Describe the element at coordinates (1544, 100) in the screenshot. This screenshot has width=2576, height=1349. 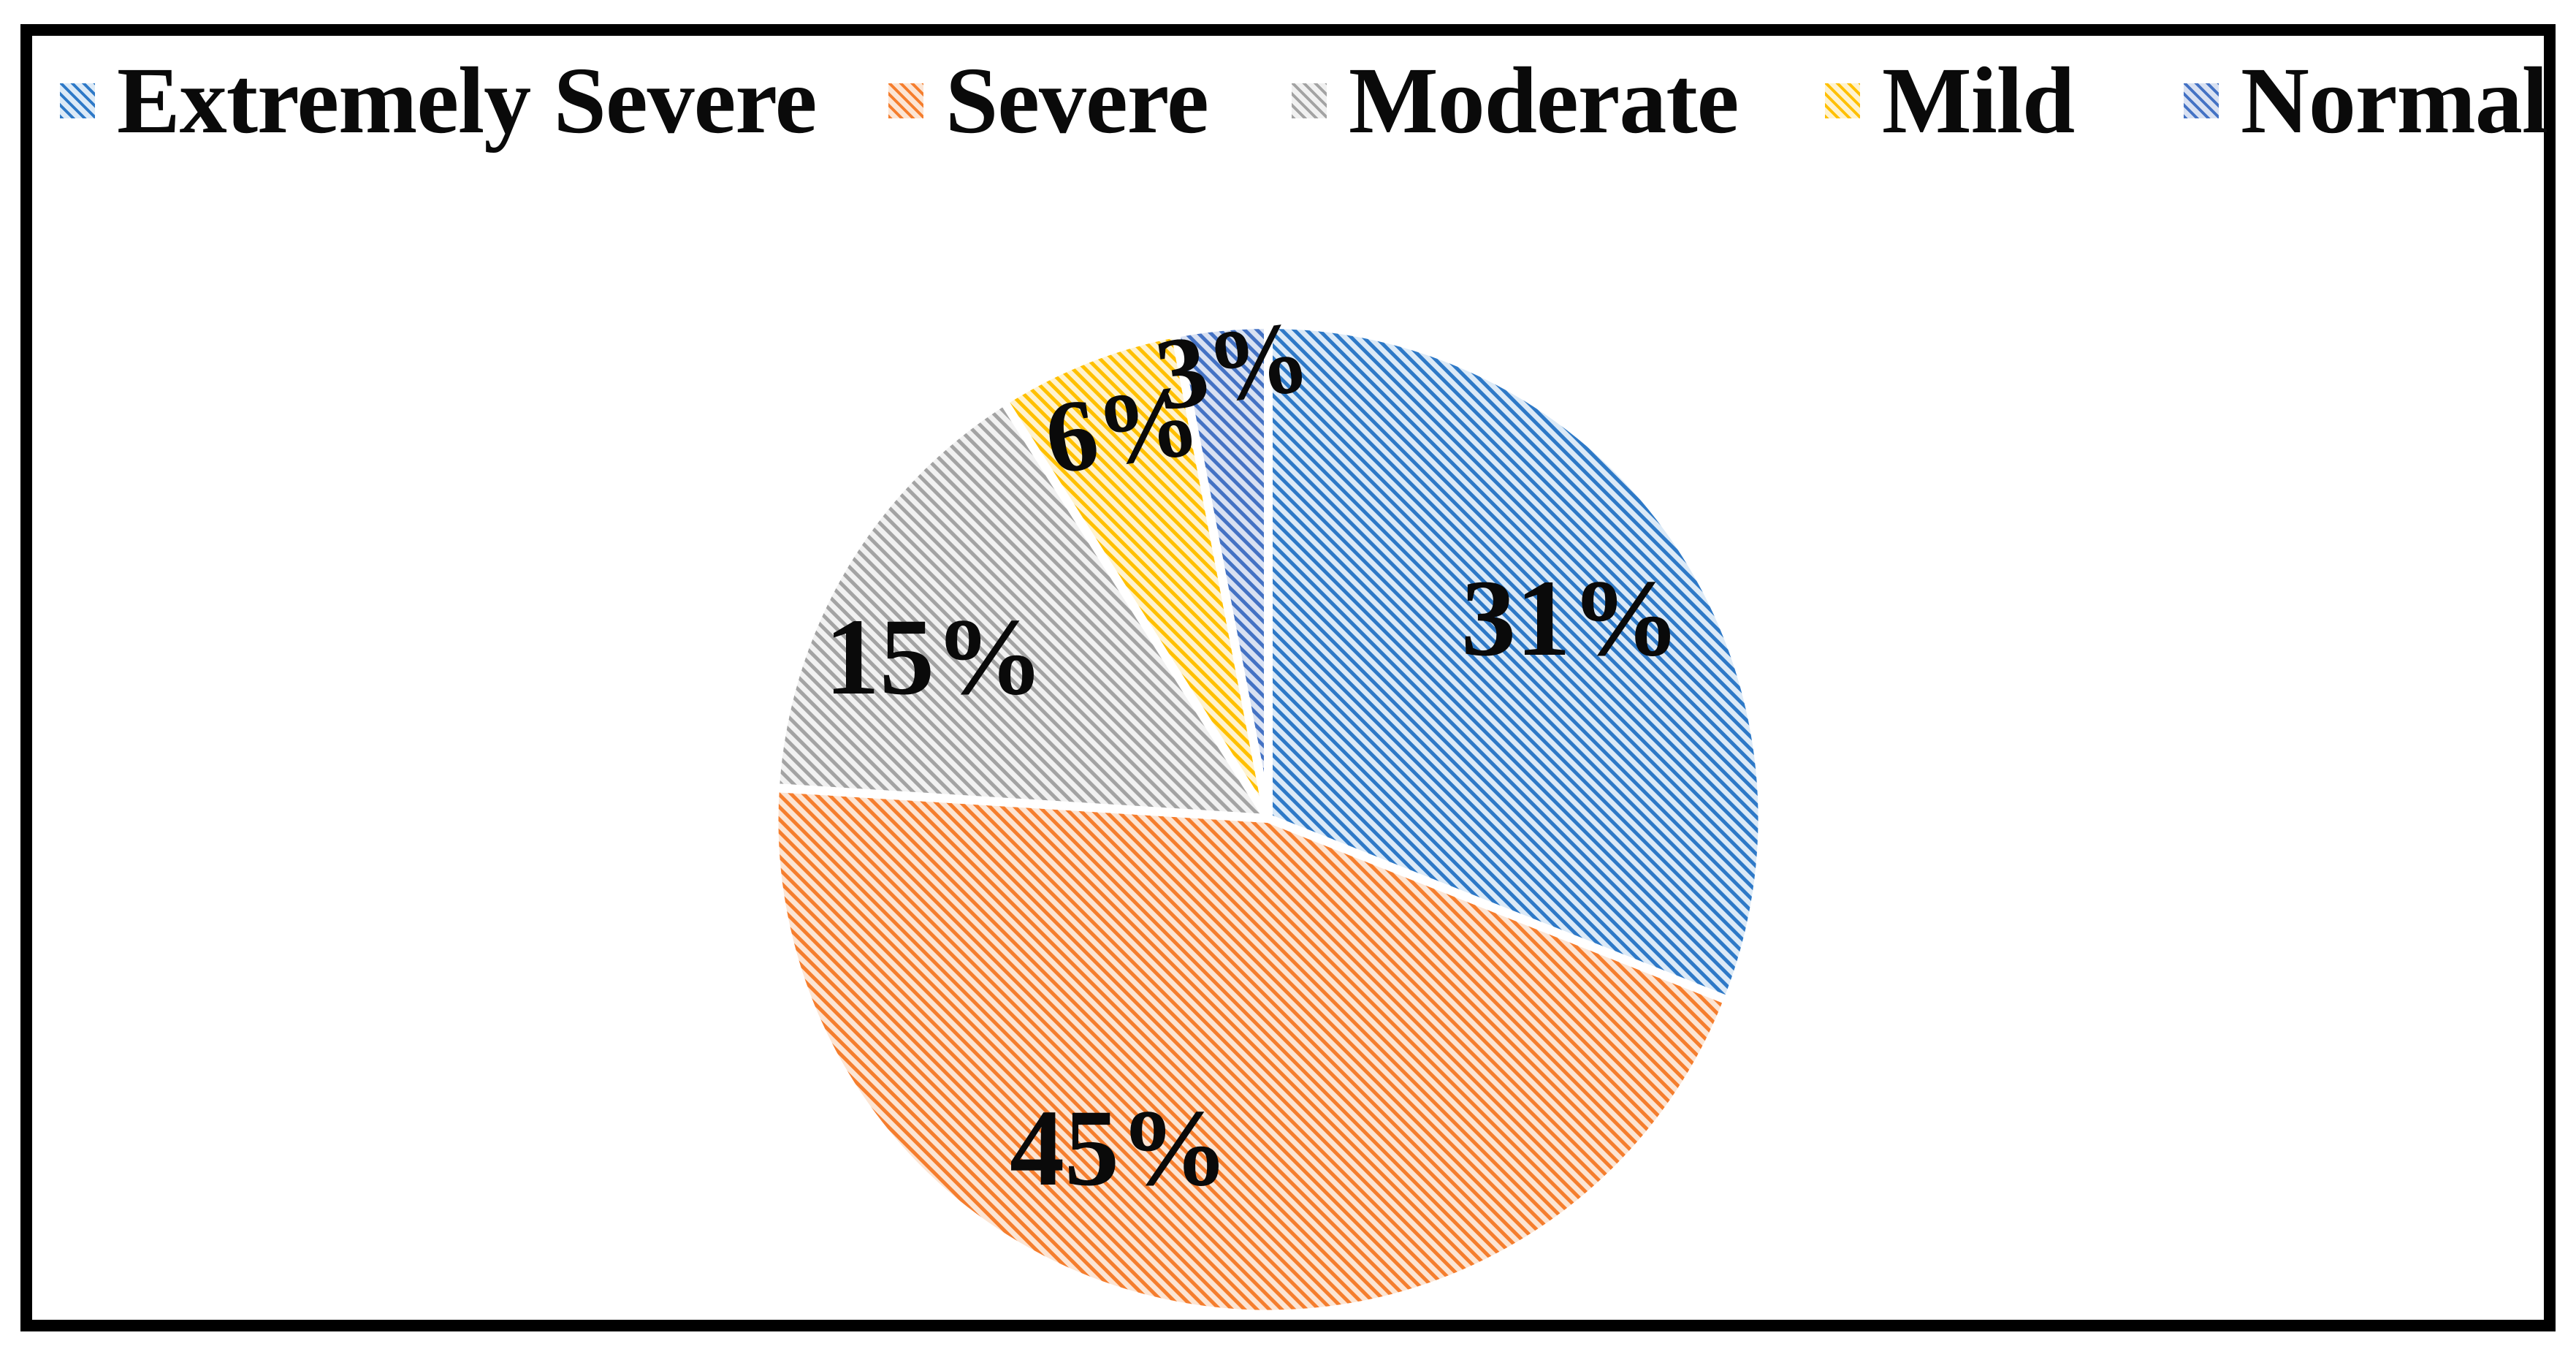
I see `legend-label-moderate: Moderate` at that location.